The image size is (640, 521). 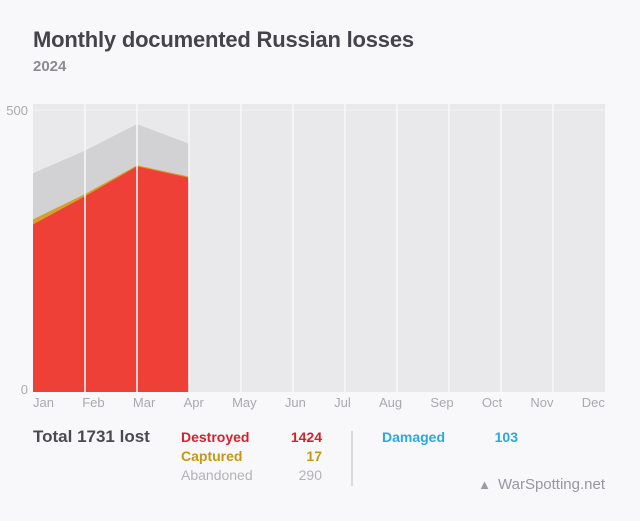 I want to click on legend-value-destroyed: 1424, so click(x=306, y=437).